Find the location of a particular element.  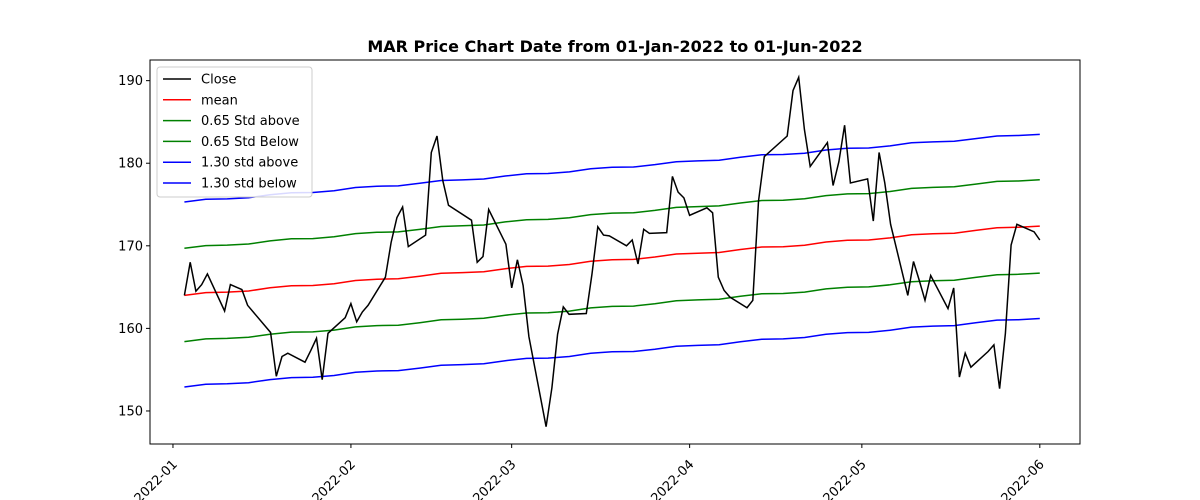

y-tick-label: 150 is located at coordinates (130, 411).